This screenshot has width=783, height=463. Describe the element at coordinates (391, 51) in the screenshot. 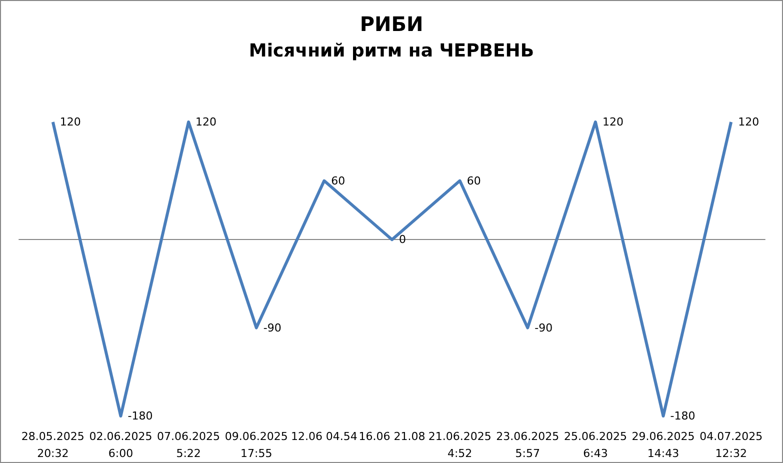

I see `chart-subtitle: Місячний ритм на ЧЕРВЕНЬ` at that location.